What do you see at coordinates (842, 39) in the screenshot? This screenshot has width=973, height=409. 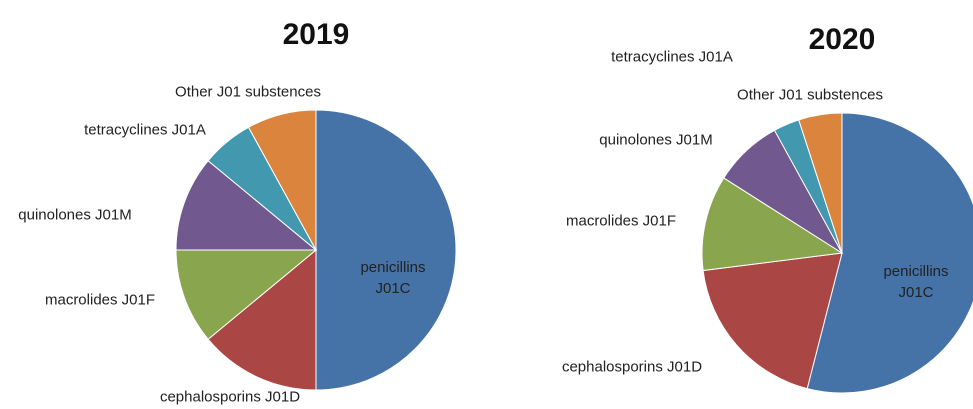 I see `chart-title: 2020` at bounding box center [842, 39].